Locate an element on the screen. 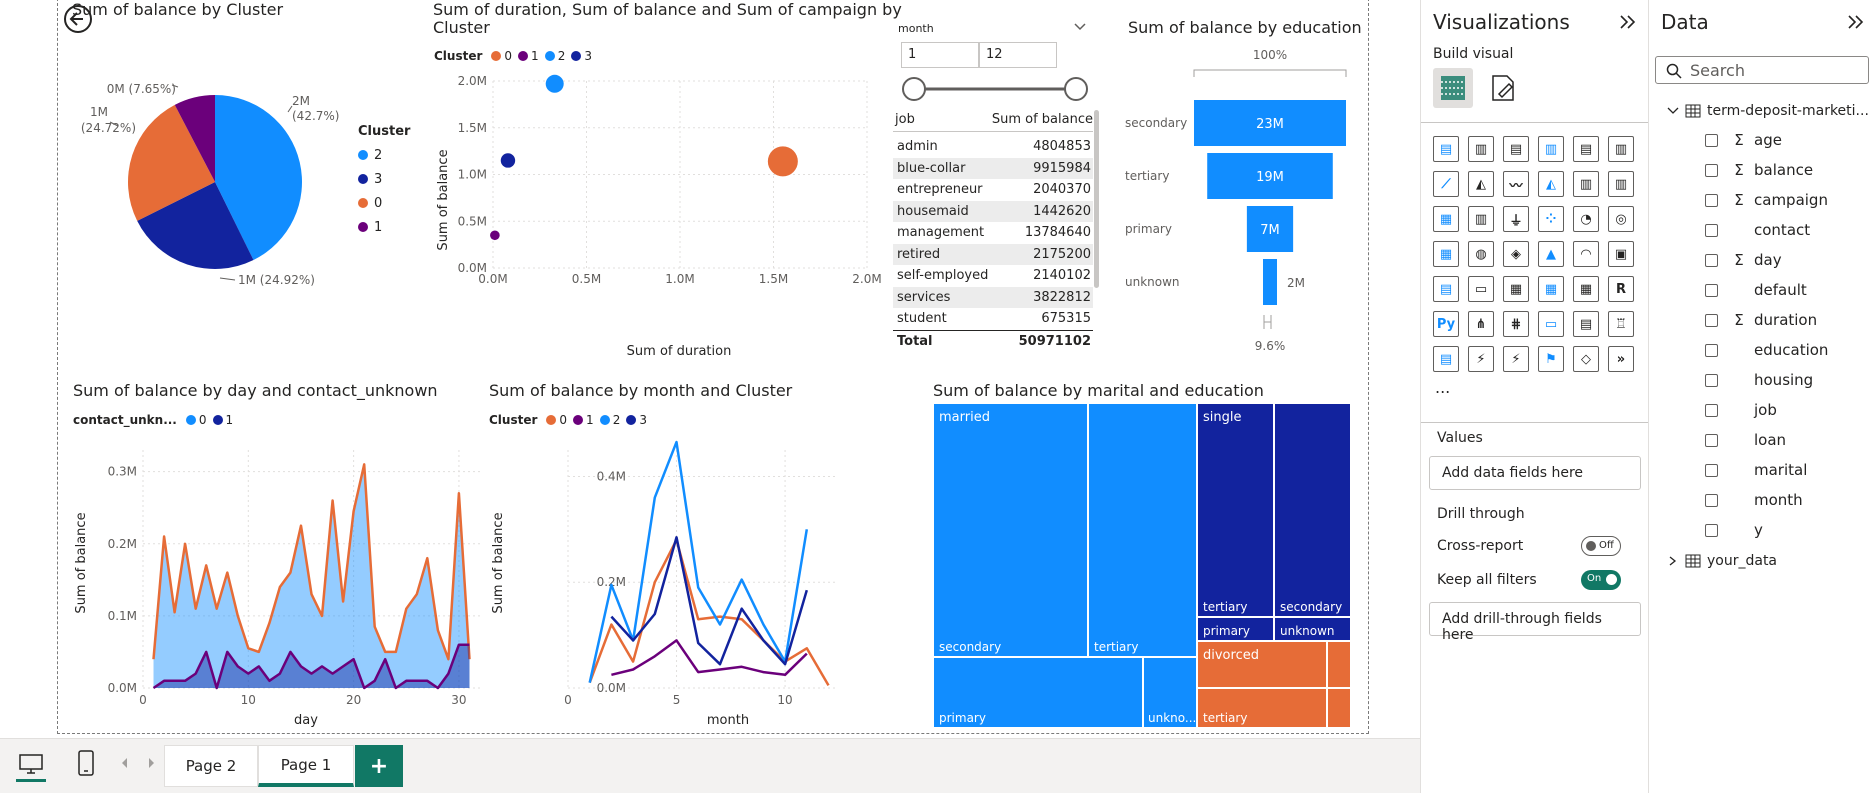  table-row: entrepreneur 2040370 is located at coordinates (993, 190).